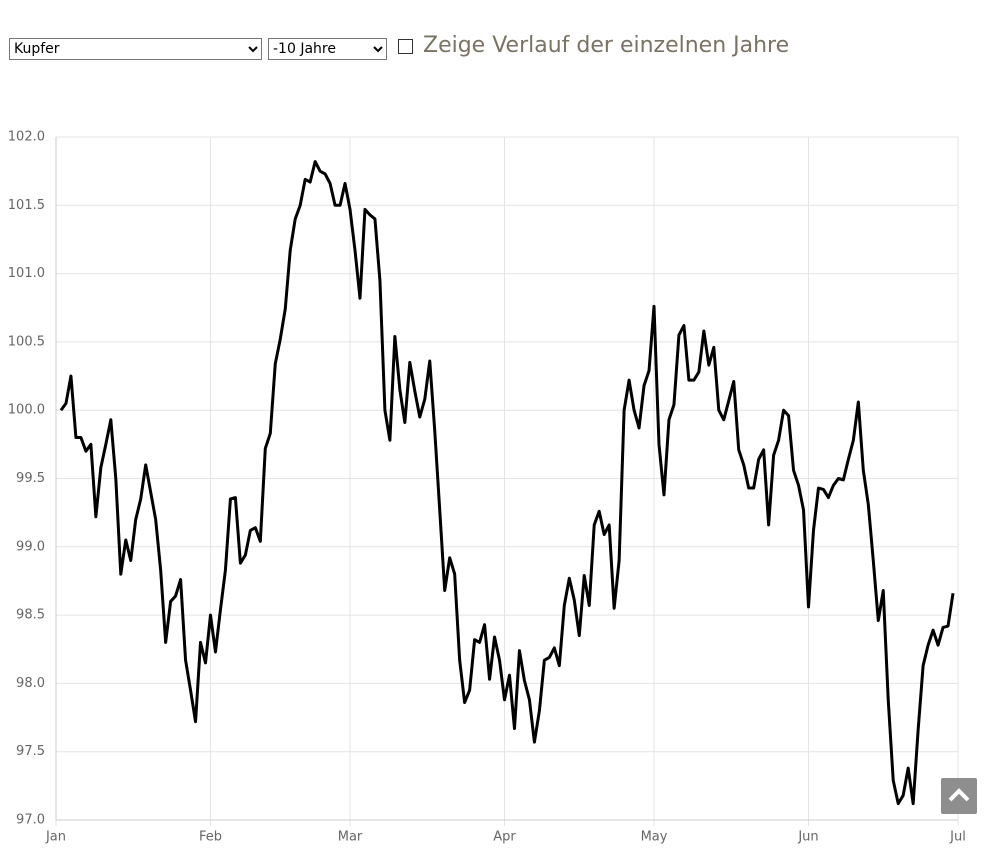  What do you see at coordinates (350, 837) in the screenshot?
I see `x-tick-label: Mar` at bounding box center [350, 837].